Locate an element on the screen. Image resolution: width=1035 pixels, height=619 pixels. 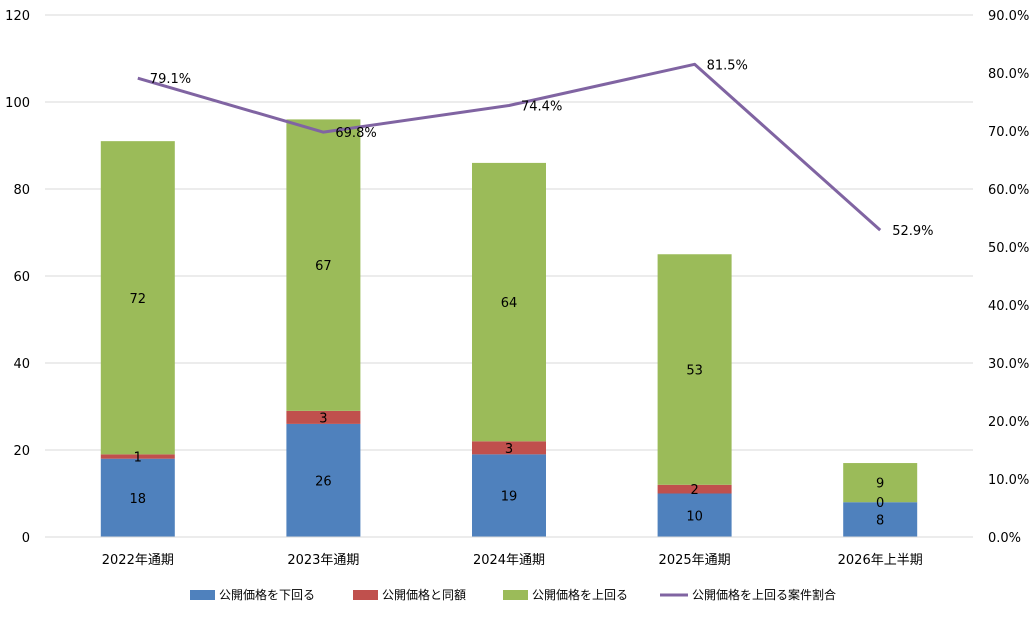
bar-value-label: 10 is located at coordinates (694, 516).